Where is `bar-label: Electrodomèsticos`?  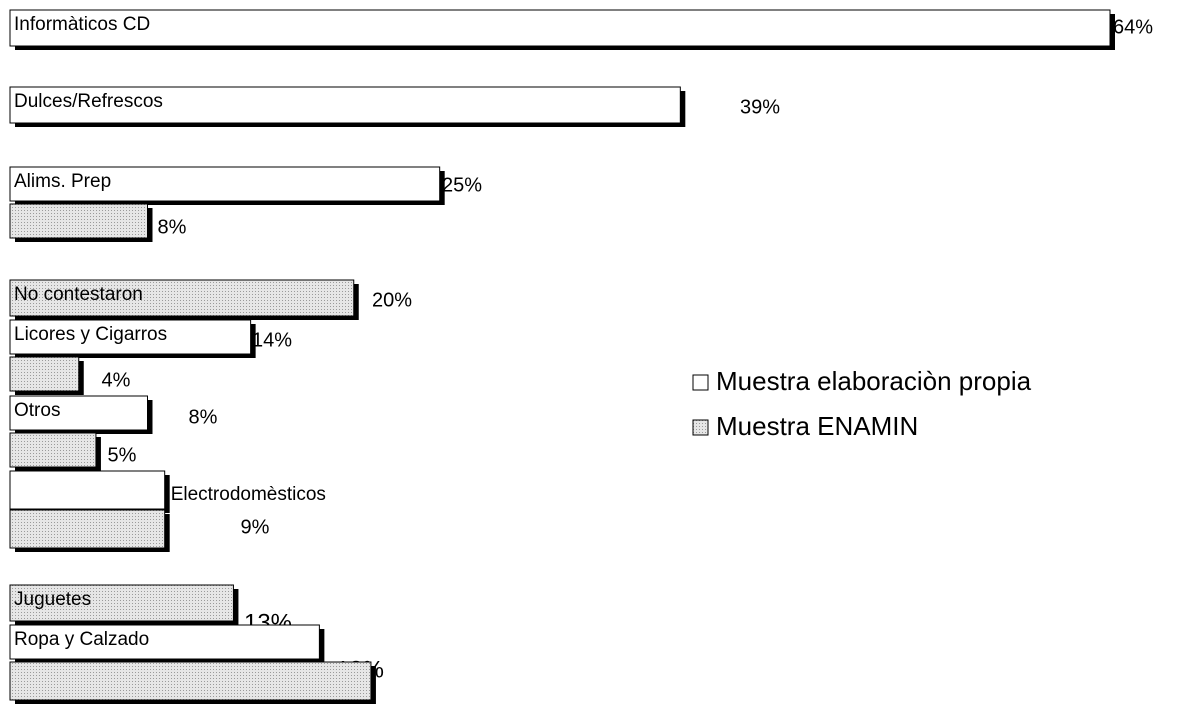
bar-label: Electrodomèsticos is located at coordinates (248, 494).